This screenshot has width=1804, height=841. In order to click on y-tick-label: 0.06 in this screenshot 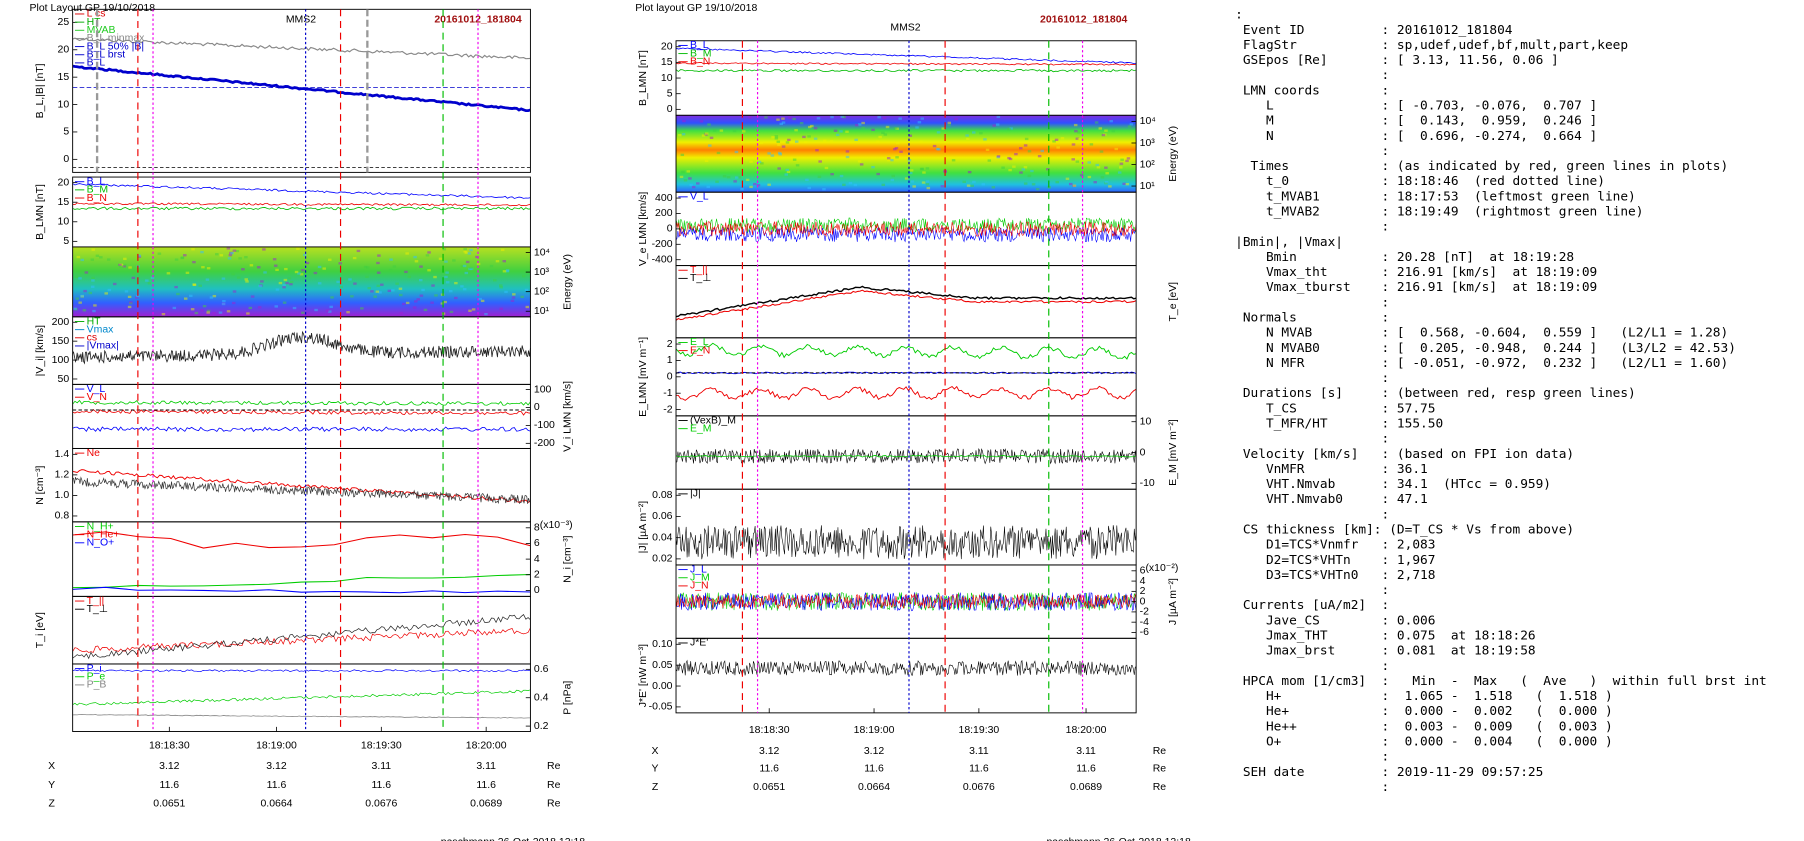, I will do `click(662, 516)`.